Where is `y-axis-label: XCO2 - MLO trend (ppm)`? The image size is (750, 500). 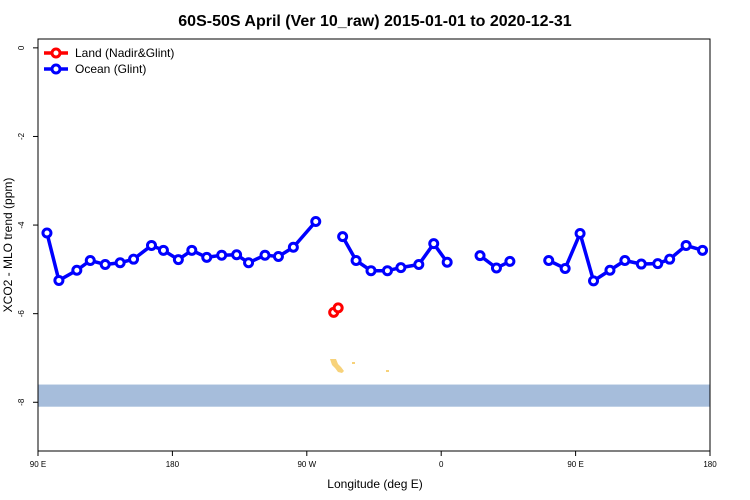 y-axis-label: XCO2 - MLO trend (ppm) is located at coordinates (8, 245).